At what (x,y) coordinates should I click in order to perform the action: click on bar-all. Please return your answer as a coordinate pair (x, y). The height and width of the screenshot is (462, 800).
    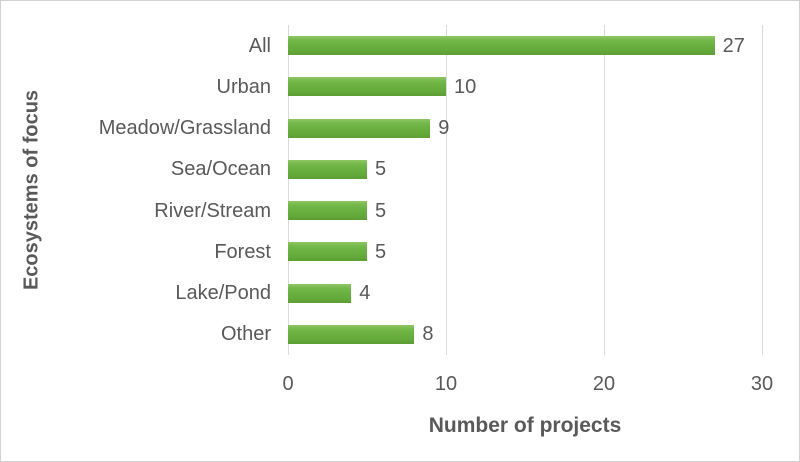
    Looking at the image, I should click on (501, 46).